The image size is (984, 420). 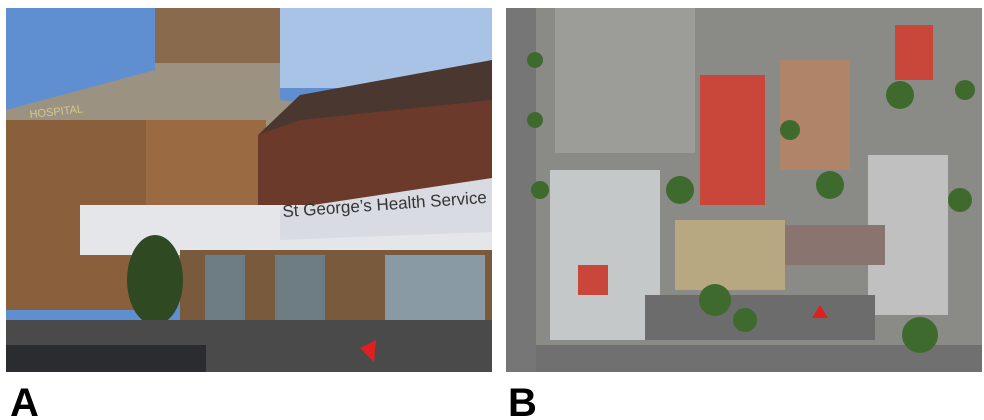 I want to click on panel-label: B, so click(x=522, y=400).